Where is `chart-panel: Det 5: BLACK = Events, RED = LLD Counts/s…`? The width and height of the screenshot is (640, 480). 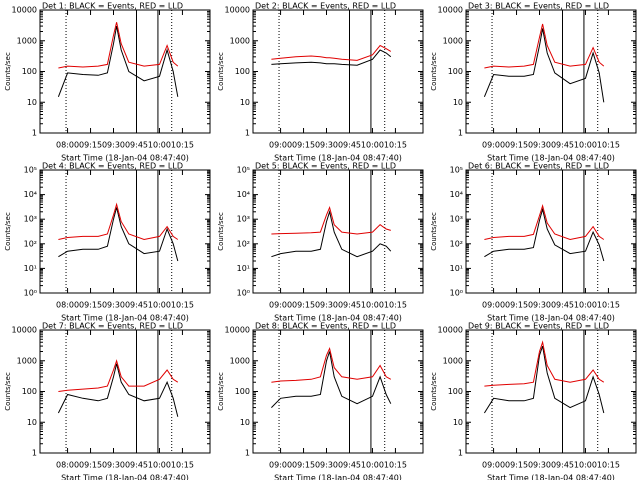 chart-panel: Det 5: BLACK = Events, RED = LLD Counts/s… is located at coordinates (320, 242).